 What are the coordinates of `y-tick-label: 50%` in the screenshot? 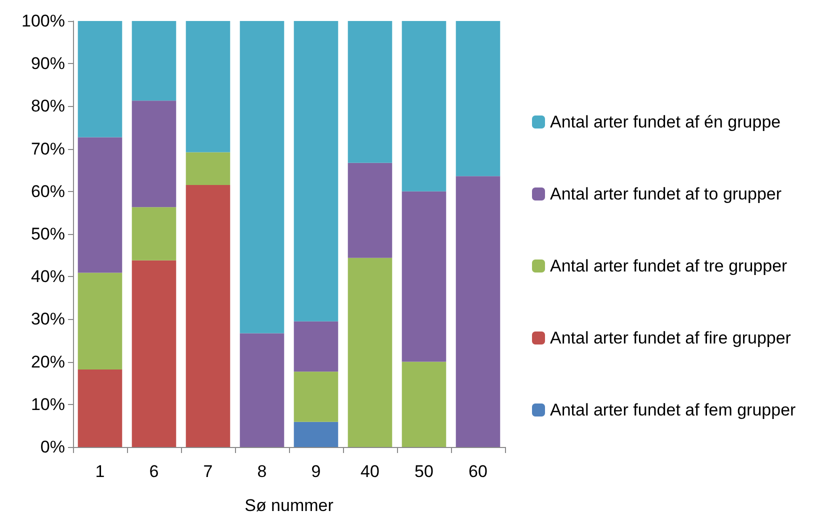 It's located at (47, 234).